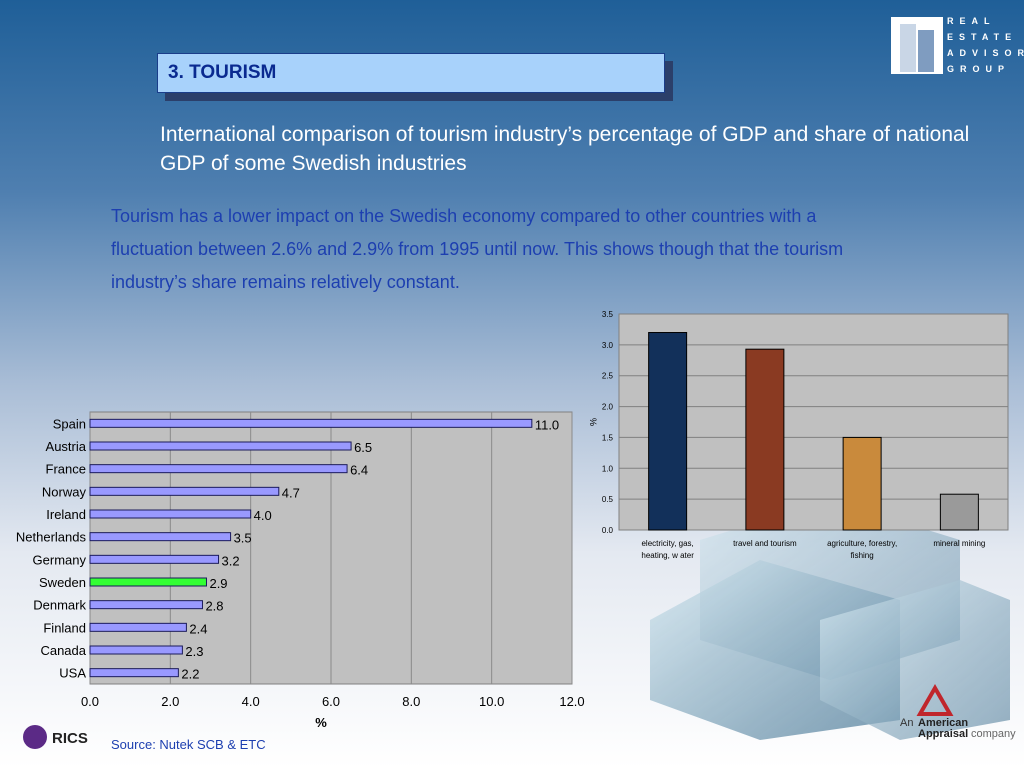 The image size is (1024, 768). I want to click on logo-word: ADVISORY, so click(985, 53).